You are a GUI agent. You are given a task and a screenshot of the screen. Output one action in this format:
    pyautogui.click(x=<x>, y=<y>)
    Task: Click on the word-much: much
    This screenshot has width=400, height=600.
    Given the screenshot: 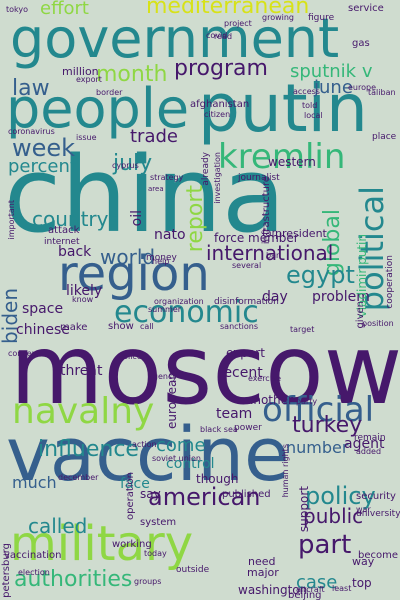 What is the action you would take?
    pyautogui.click(x=34, y=482)
    